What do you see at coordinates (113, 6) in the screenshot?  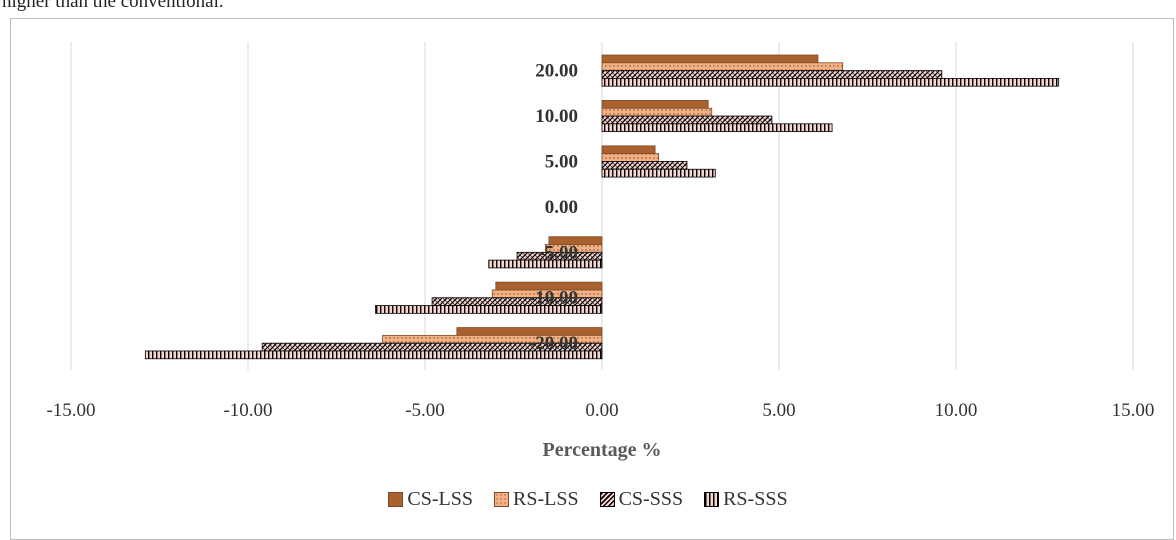 I see `page-top-text: higher than the conventional.` at bounding box center [113, 6].